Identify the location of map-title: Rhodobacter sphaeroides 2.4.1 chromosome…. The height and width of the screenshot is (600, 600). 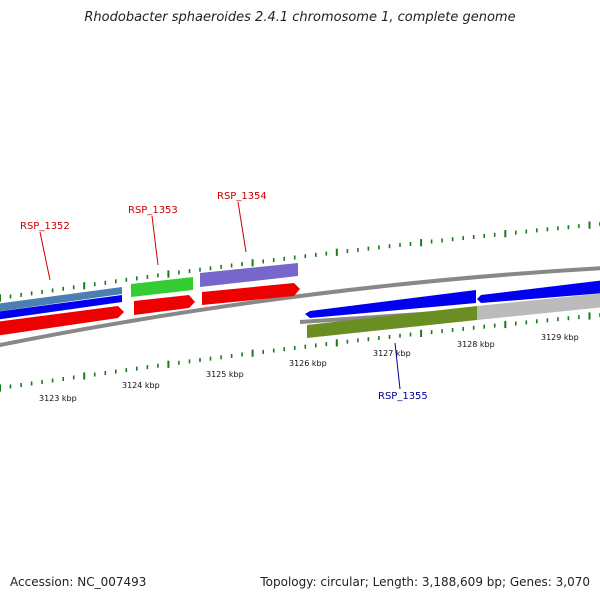
(300, 17).